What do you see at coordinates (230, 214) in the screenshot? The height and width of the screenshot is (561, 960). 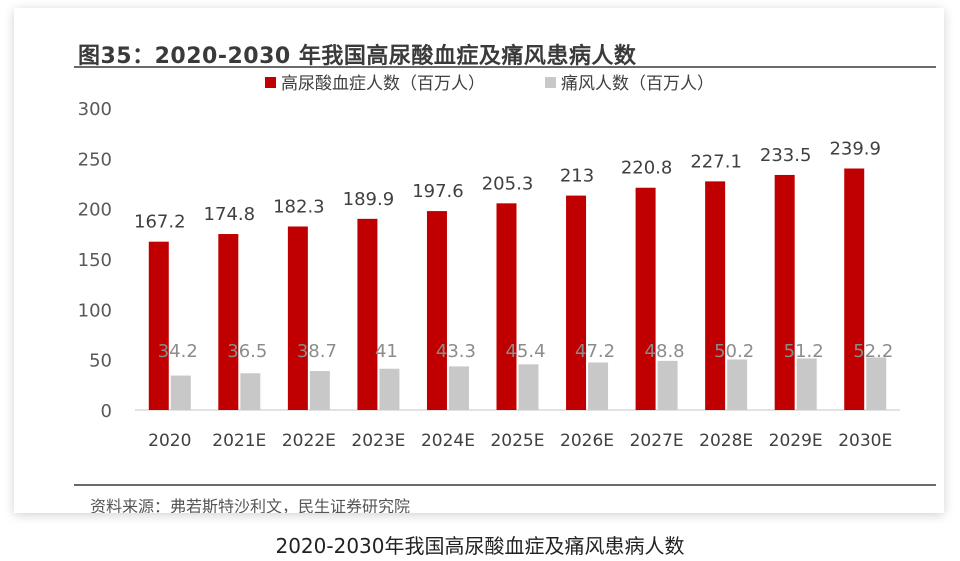 I see `hyperuricemia-value-label: 174.8` at bounding box center [230, 214].